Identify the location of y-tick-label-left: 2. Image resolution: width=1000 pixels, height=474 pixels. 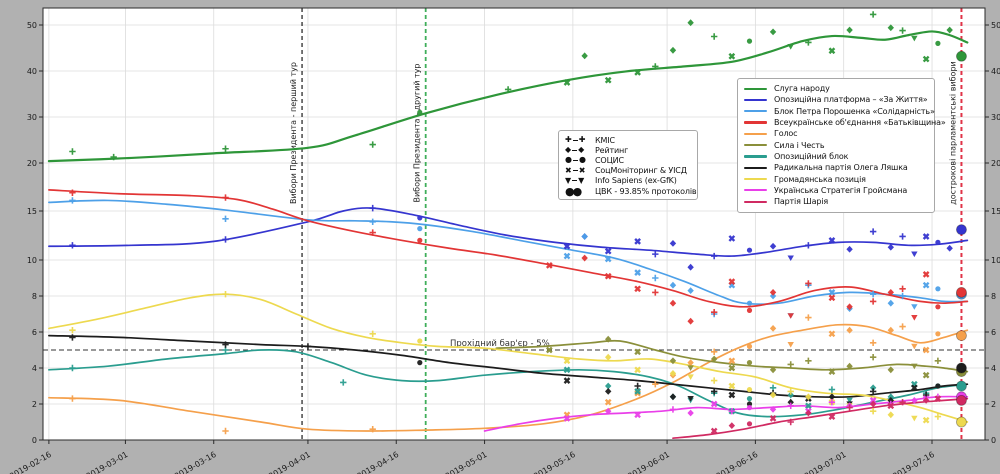
(34, 404).